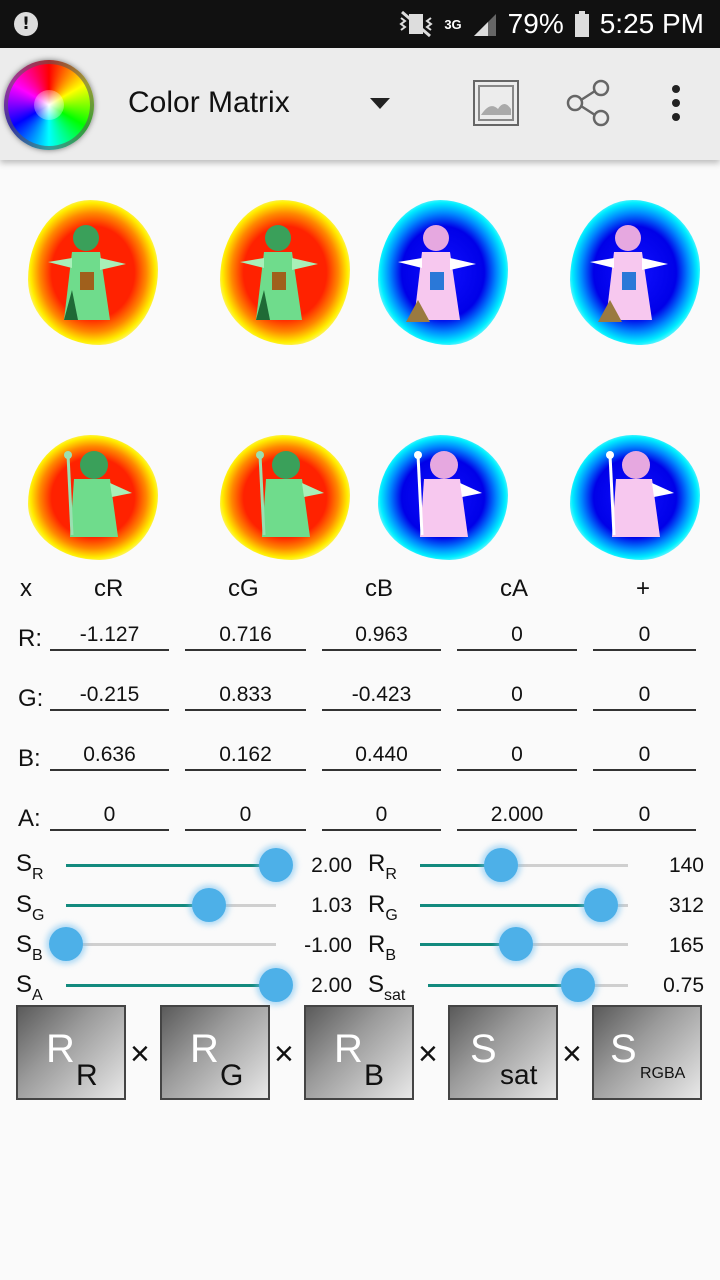  I want to click on slider-label: RB, so click(382, 948).